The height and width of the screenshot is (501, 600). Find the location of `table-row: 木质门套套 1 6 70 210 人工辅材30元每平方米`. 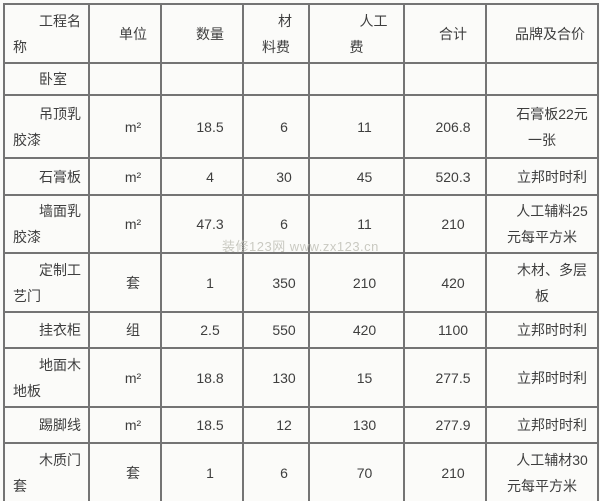

table-row: 木质门套套 1 6 70 210 人工辅材30元每平方米 is located at coordinates (301, 471).